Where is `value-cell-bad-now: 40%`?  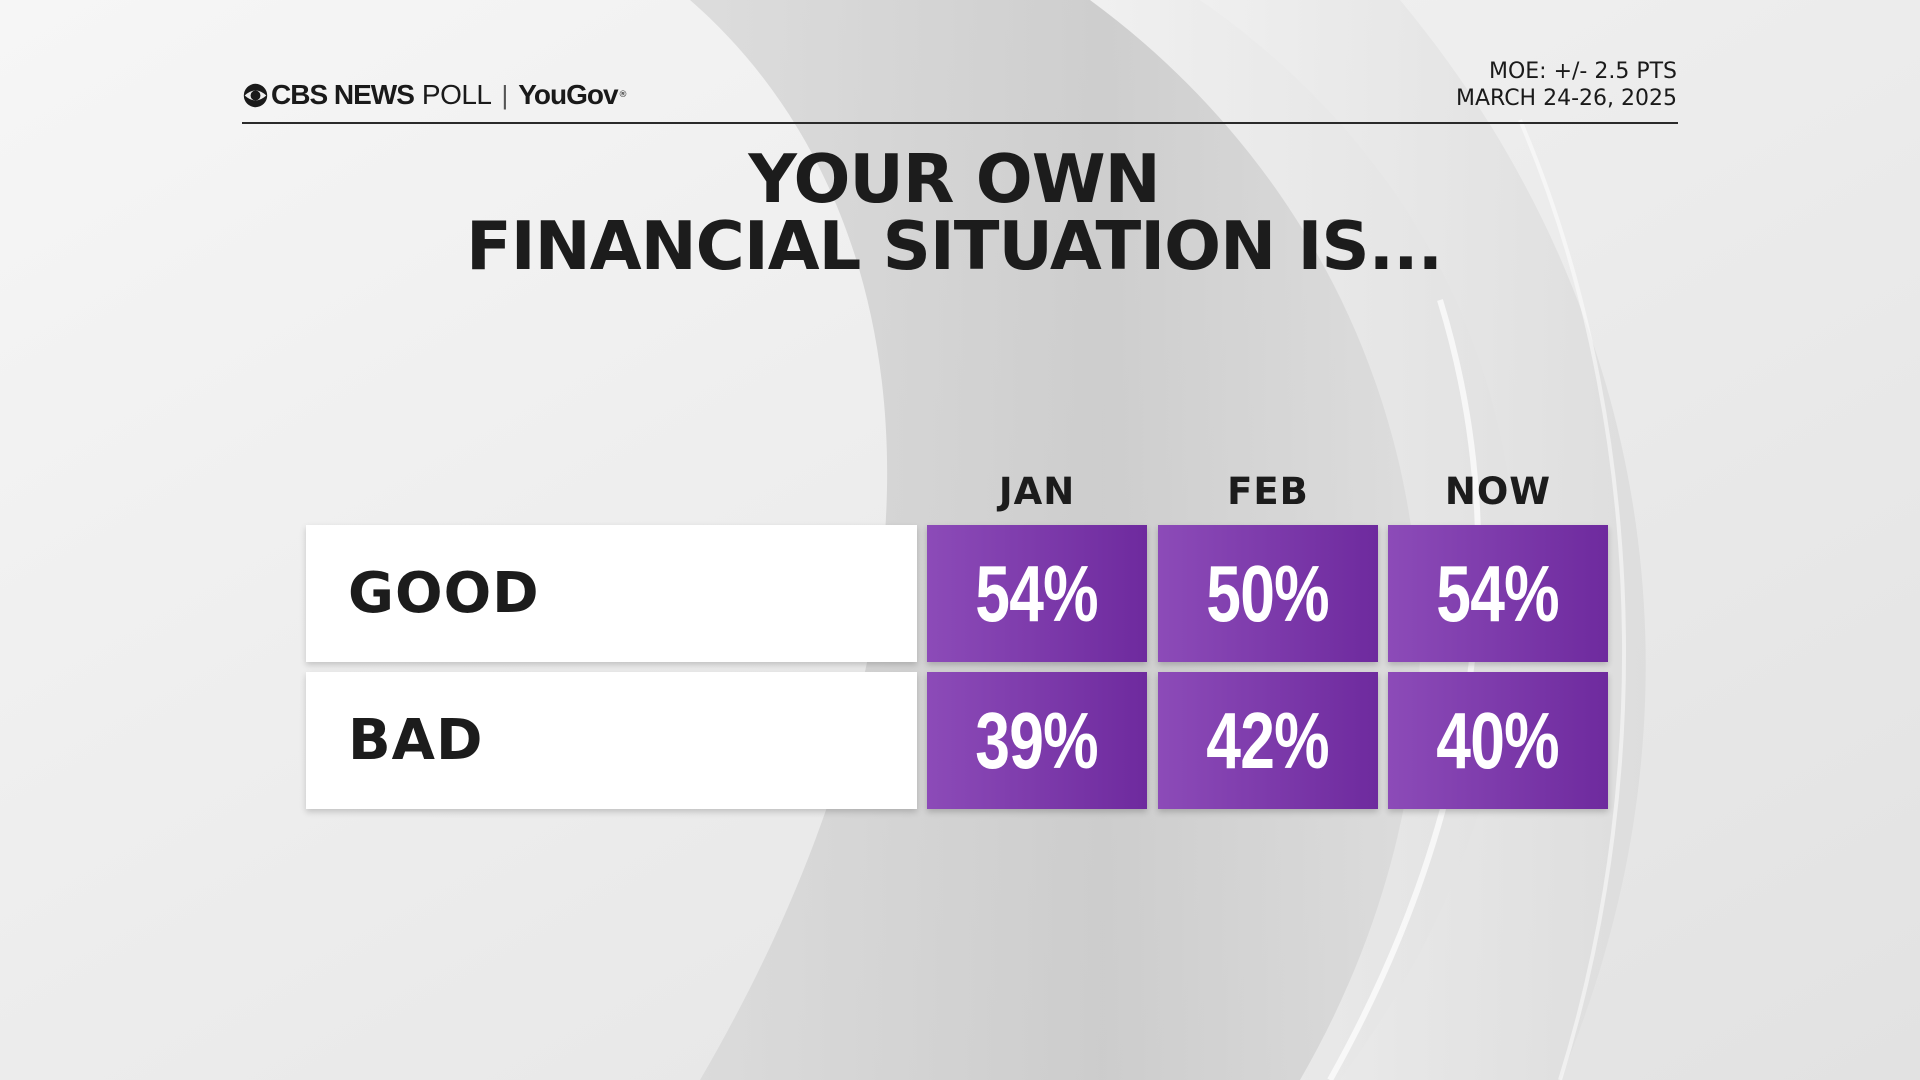 value-cell-bad-now: 40% is located at coordinates (1498, 740).